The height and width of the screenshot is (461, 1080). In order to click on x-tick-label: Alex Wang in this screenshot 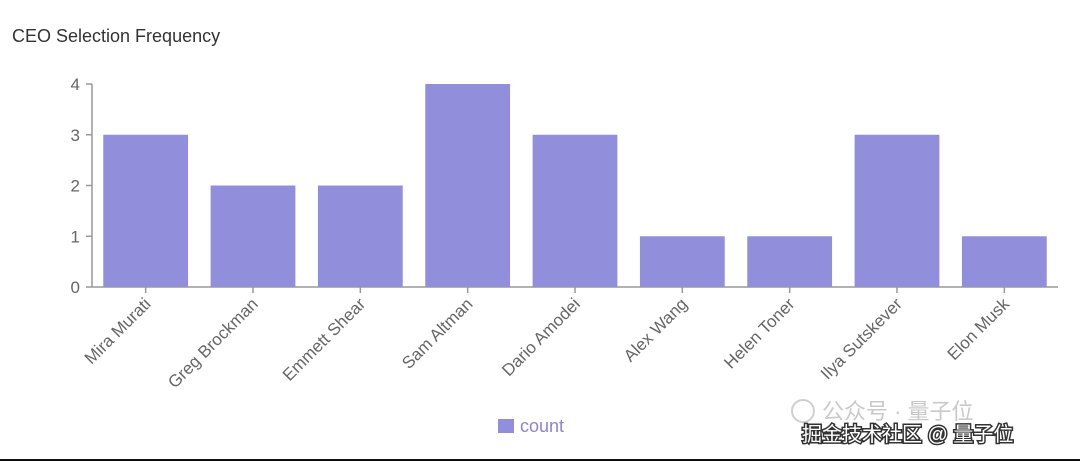, I will do `click(655, 329)`.